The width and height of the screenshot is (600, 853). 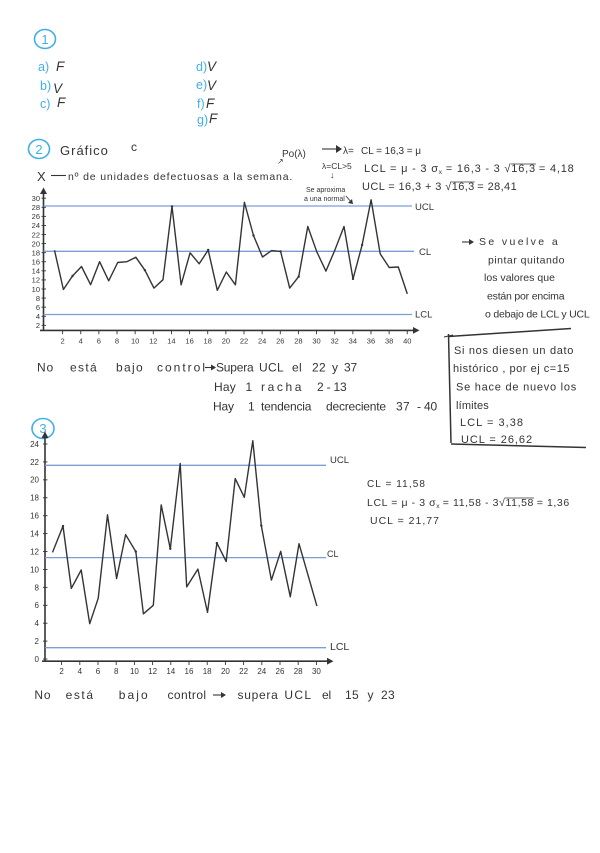 I want to click on svg-text: LCL, so click(x=339, y=647).